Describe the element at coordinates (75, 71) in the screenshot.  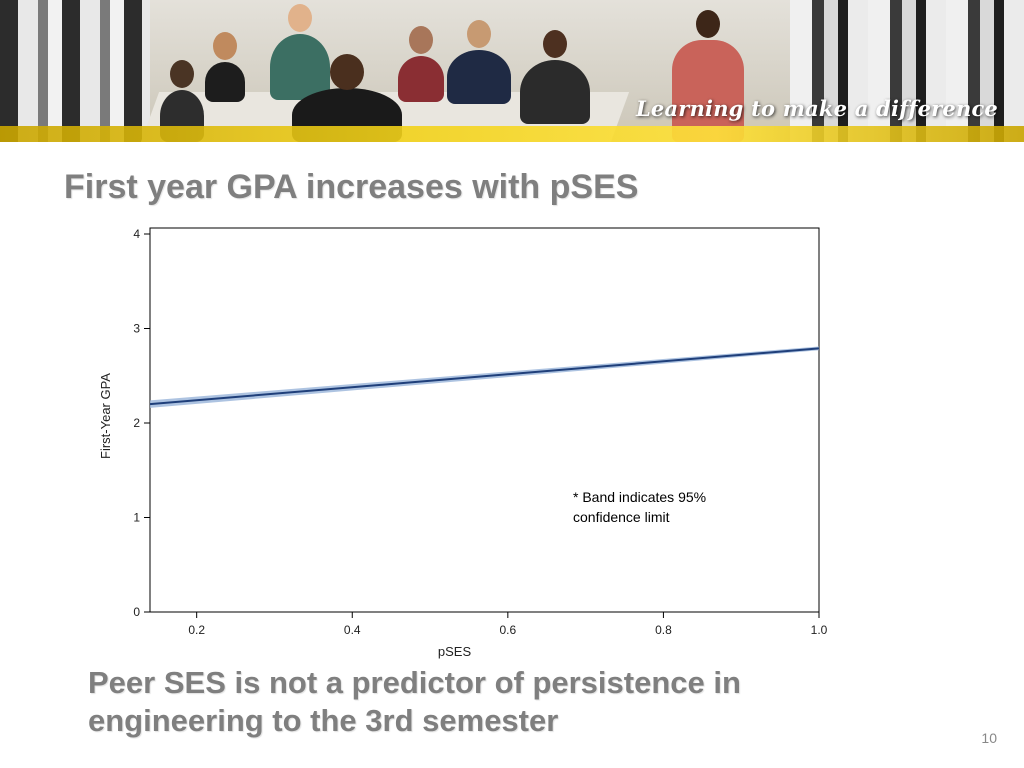
I see `banner-left-pattern` at that location.